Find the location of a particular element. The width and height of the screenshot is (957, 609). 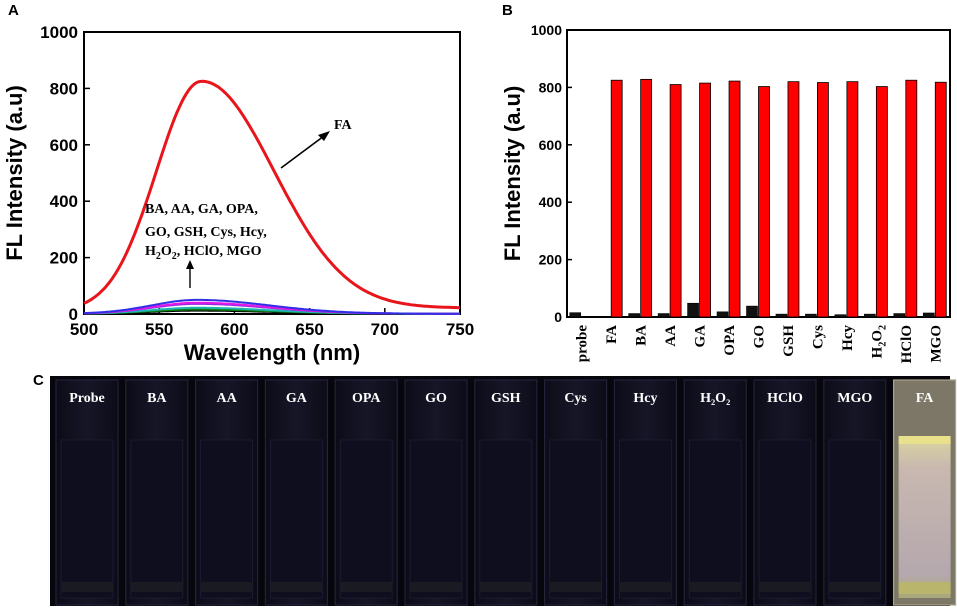

vial-label: GSH is located at coordinates (506, 398).